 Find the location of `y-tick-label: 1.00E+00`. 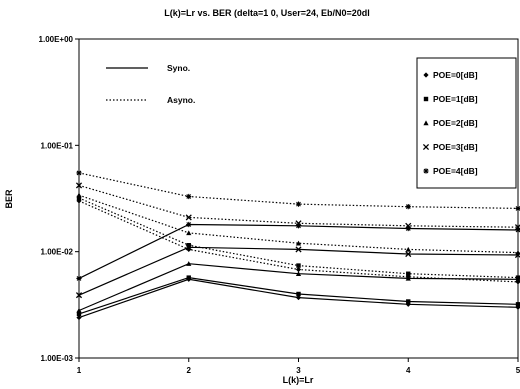

y-tick-label: 1.00E+00 is located at coordinates (56, 39).